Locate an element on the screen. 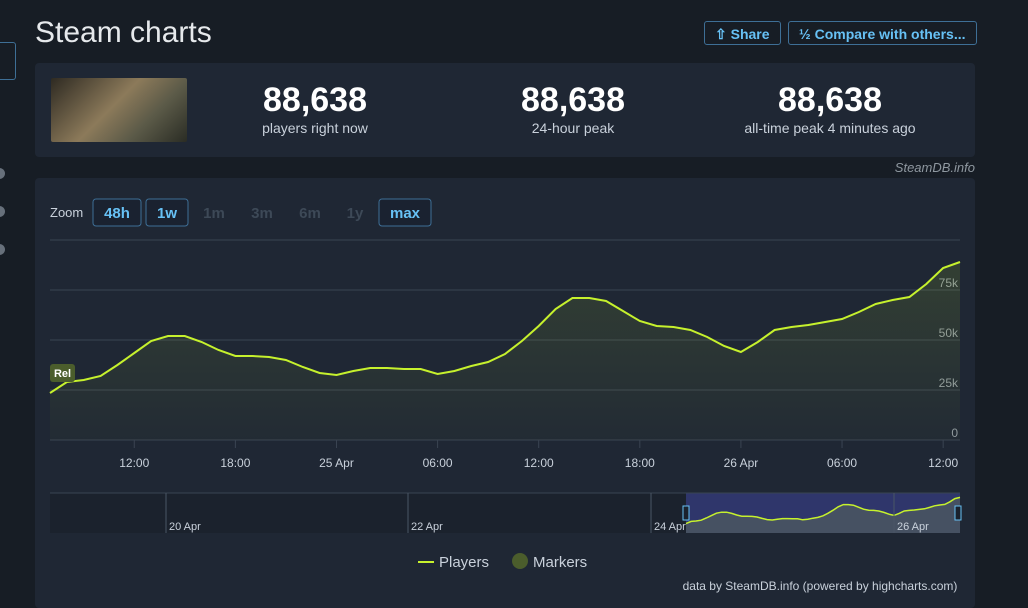 This screenshot has height=608, width=1028. zoom-option: 1w is located at coordinates (167, 213).